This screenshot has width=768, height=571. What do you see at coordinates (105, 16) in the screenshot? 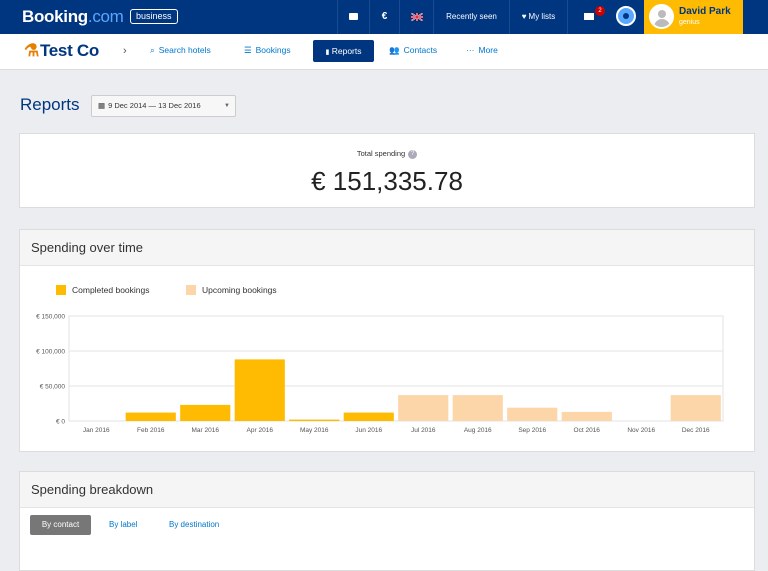
I see `brand-dot: .com` at bounding box center [105, 16].